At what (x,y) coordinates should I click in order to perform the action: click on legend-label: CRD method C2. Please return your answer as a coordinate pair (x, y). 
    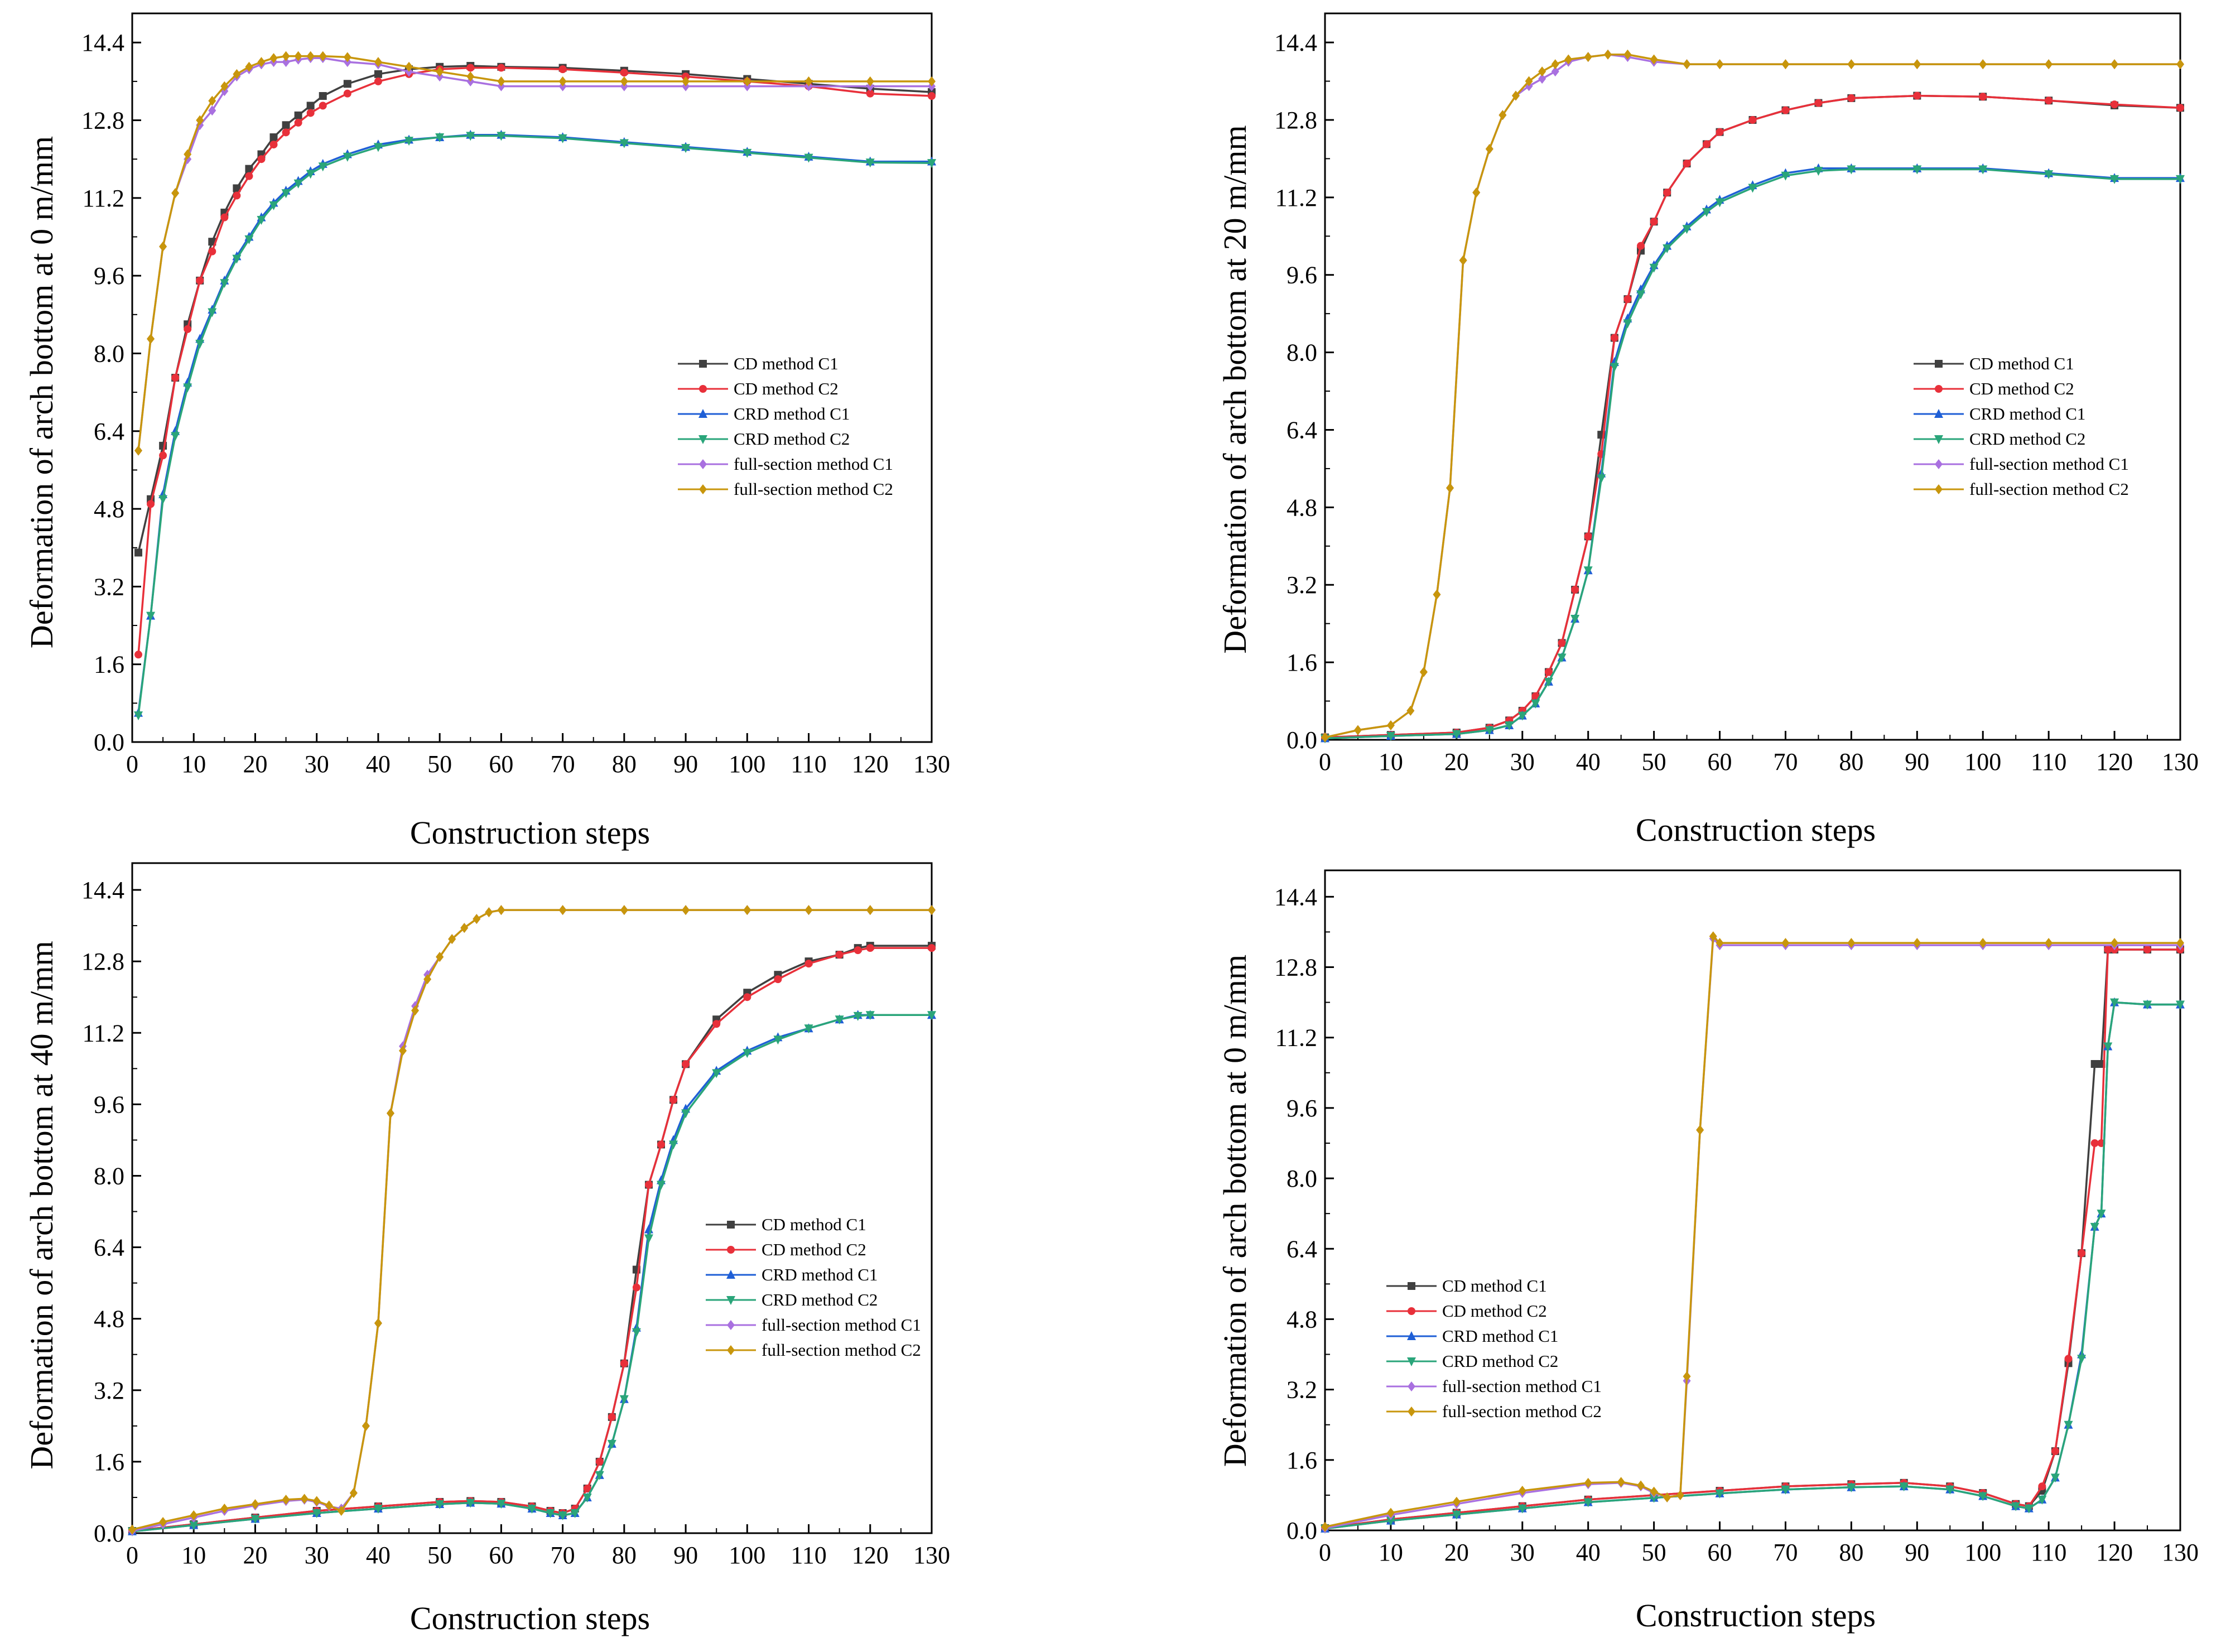
    Looking at the image, I should click on (1500, 1361).